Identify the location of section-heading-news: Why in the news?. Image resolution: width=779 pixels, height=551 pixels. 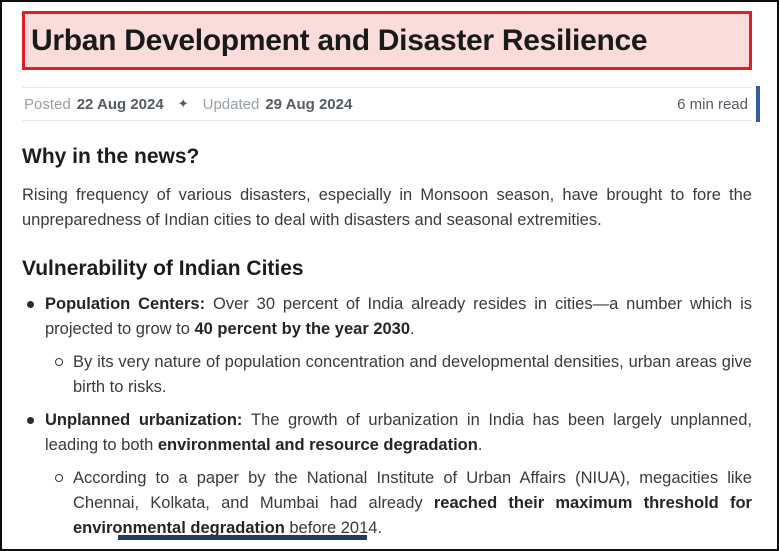
(111, 156).